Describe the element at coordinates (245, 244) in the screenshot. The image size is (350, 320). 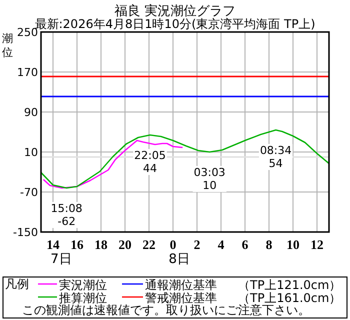
I see `x-tick-label: 6` at that location.